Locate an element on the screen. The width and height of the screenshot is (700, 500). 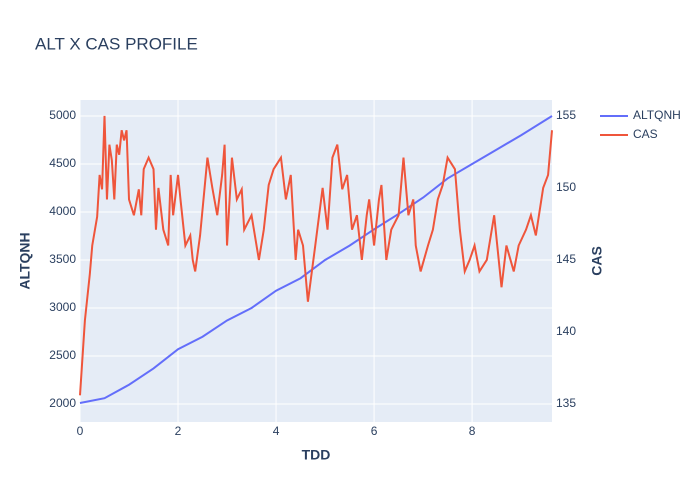
y2-tick-label: 145 is located at coordinates (566, 259).